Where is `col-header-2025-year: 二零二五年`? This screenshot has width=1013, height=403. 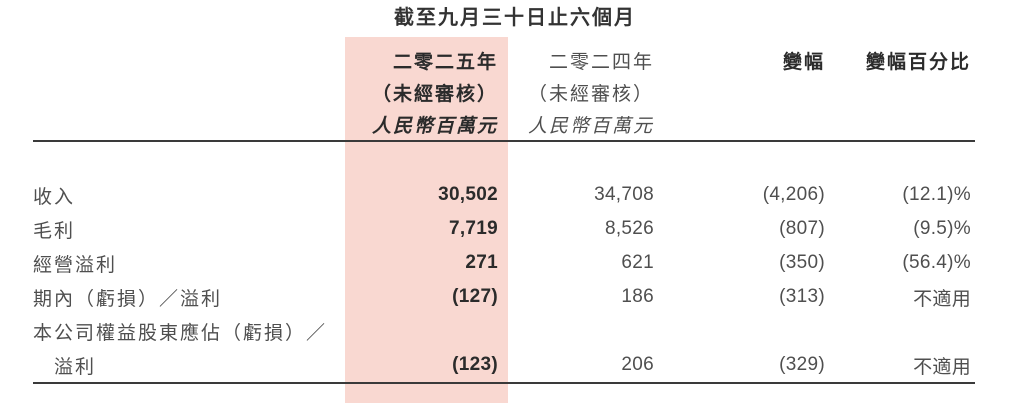 col-header-2025-year: 二零二五年 is located at coordinates (445, 62).